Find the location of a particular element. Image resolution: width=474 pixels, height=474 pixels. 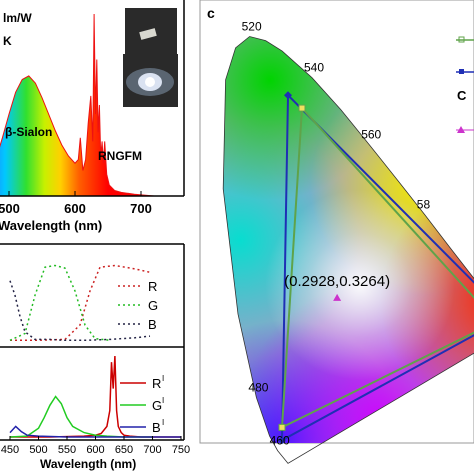

x-tick-label-bottom: 600 is located at coordinates (95, 450).